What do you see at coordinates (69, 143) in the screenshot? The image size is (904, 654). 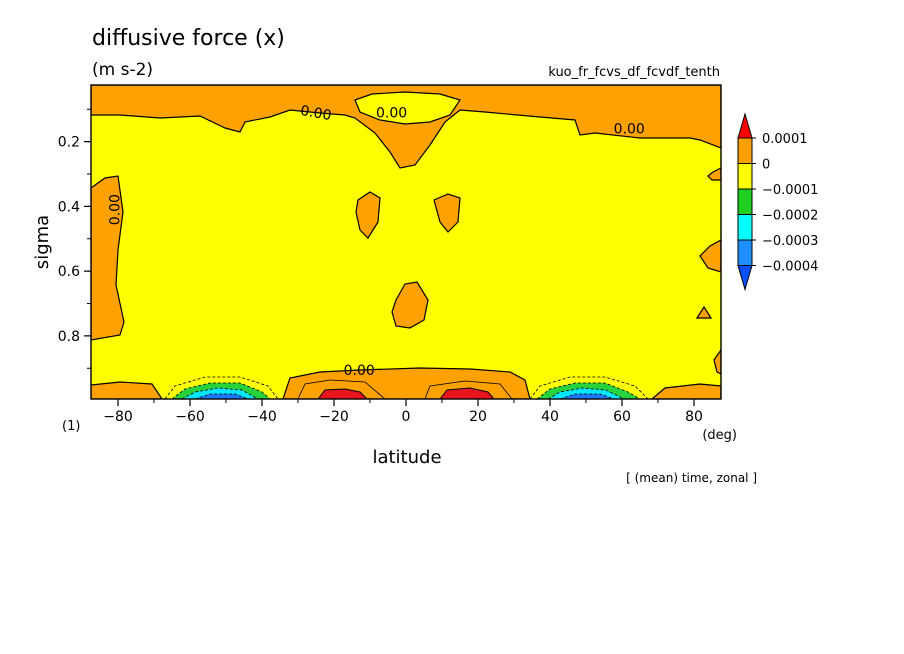 I see `y-tick-label: 0.2` at bounding box center [69, 143].